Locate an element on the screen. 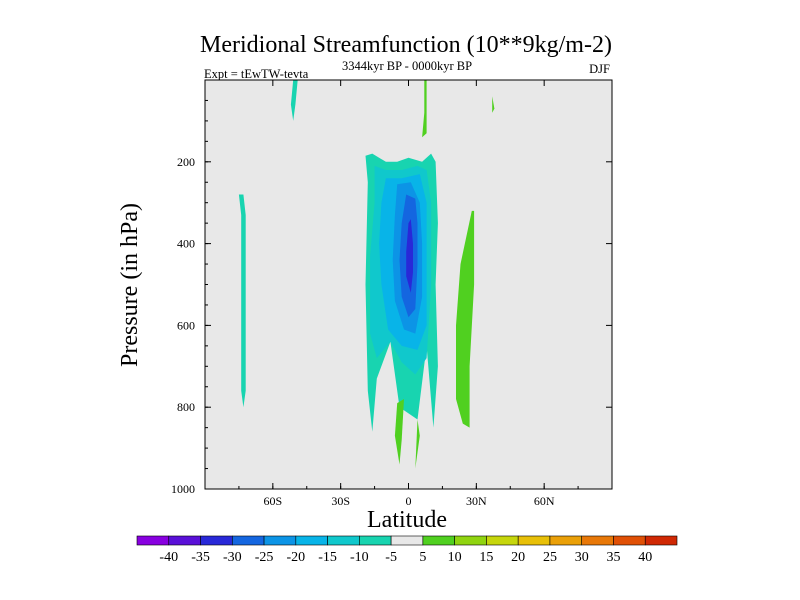 This screenshot has width=800, height=600. x-axis-label: Latitude is located at coordinates (407, 520).